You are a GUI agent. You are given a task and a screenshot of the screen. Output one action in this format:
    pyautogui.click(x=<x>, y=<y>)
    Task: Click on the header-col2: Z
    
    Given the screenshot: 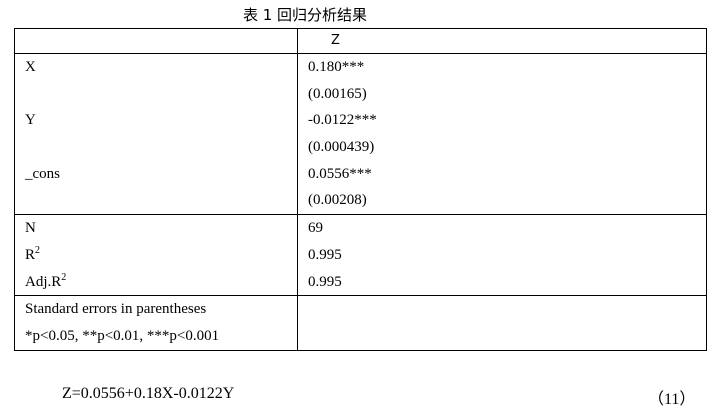 What is the action you would take?
    pyautogui.click(x=335, y=40)
    